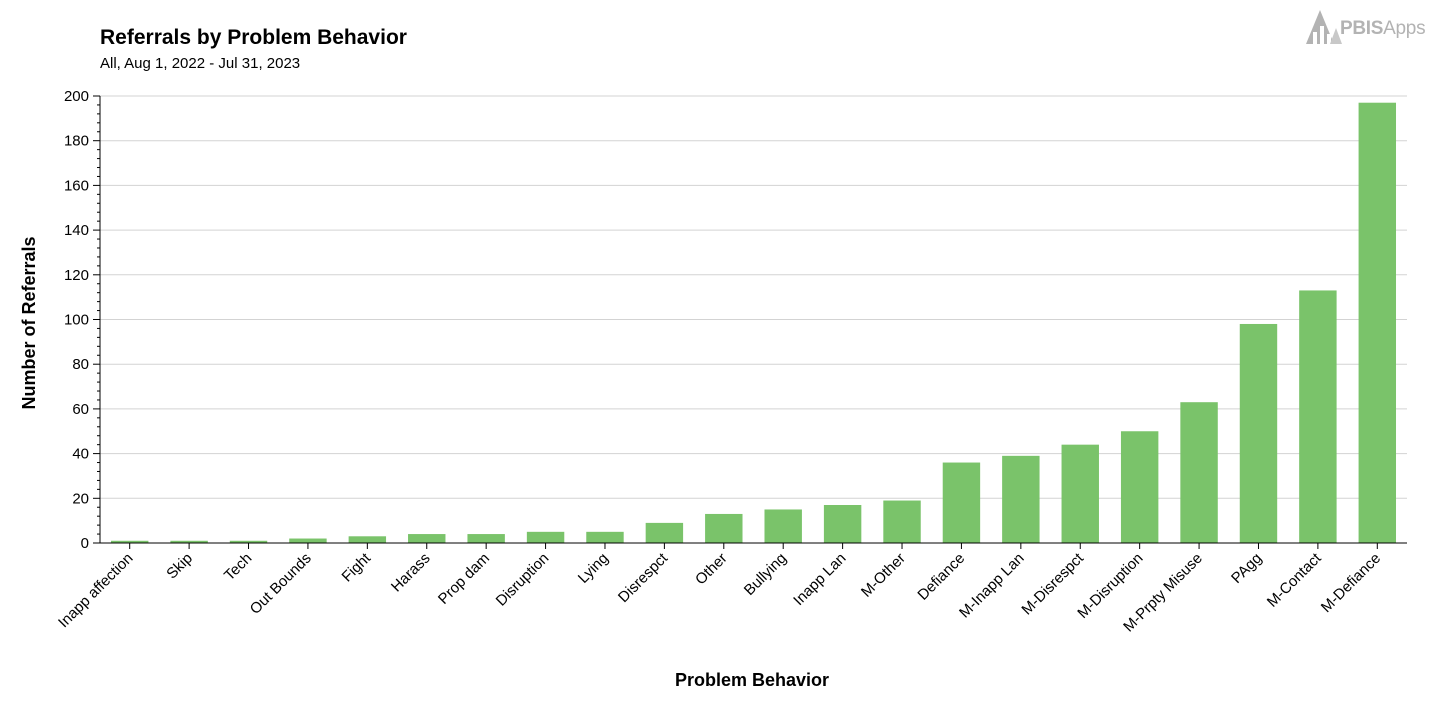 This screenshot has height=718, width=1436. What do you see at coordinates (281, 584) in the screenshot?
I see `x-tick-label: Out Bounds` at bounding box center [281, 584].